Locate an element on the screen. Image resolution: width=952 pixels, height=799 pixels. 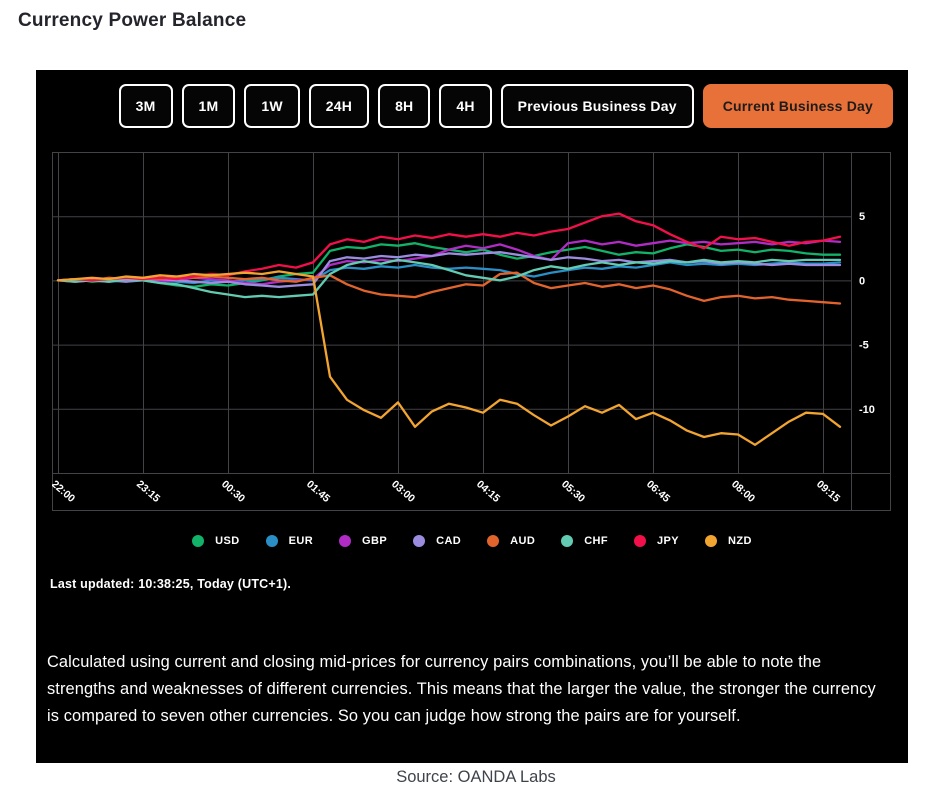
legend-item-gbp: GBP is located at coordinates (363, 541).